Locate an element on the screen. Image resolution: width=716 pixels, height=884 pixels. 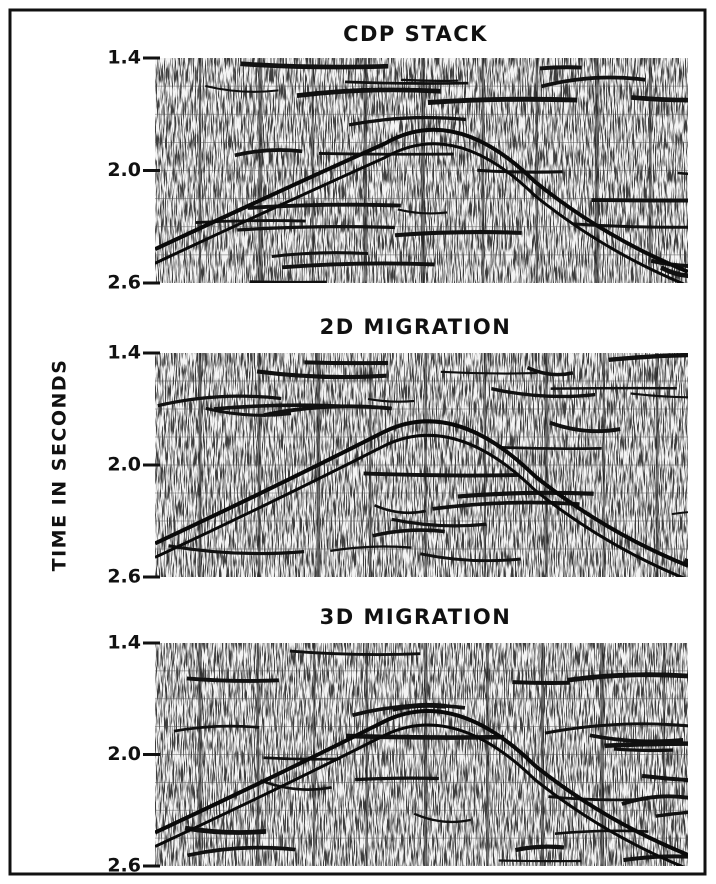
y-axis-label: TIME IN SECONDS is located at coordinates (60, 465).